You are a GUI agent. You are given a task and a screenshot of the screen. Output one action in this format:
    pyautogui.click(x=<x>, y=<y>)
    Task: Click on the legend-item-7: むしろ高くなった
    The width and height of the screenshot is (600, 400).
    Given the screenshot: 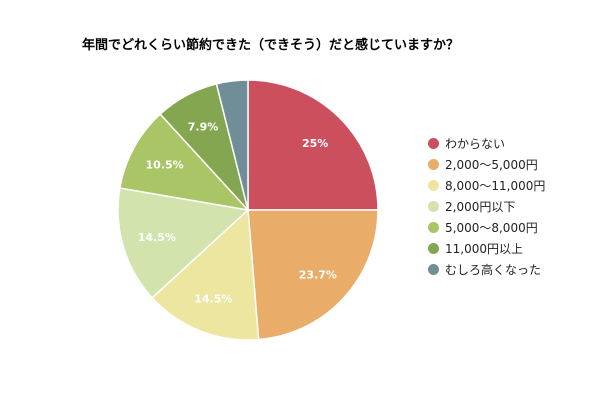 What is the action you would take?
    pyautogui.click(x=486, y=269)
    